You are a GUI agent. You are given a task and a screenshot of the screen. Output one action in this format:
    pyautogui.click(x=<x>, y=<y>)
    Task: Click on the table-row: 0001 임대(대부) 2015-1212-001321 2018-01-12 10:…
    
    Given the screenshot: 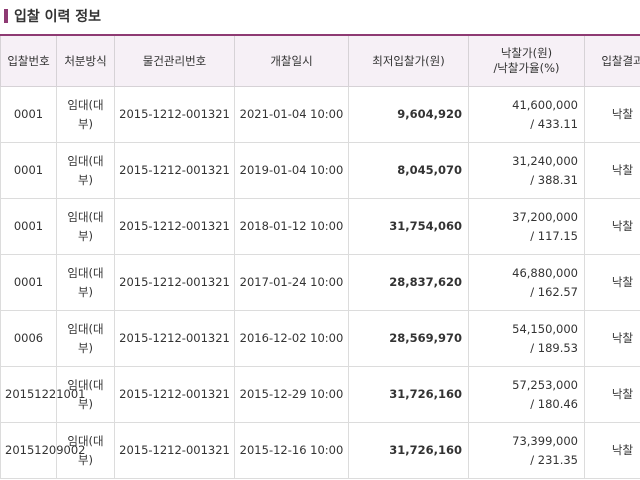 What is the action you would take?
    pyautogui.click(x=320, y=226)
    